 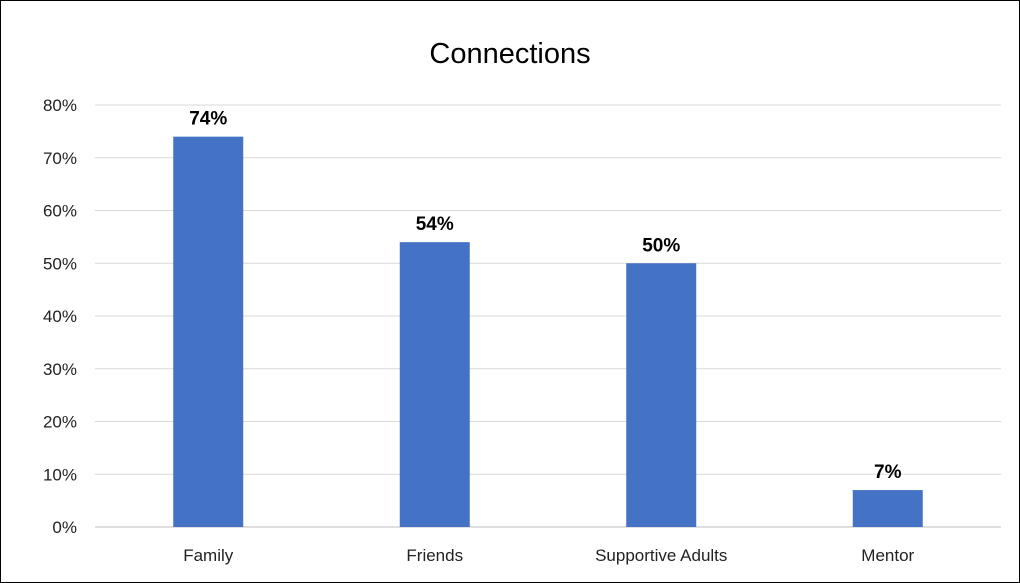 I want to click on data-label: 54%, so click(x=435, y=224).